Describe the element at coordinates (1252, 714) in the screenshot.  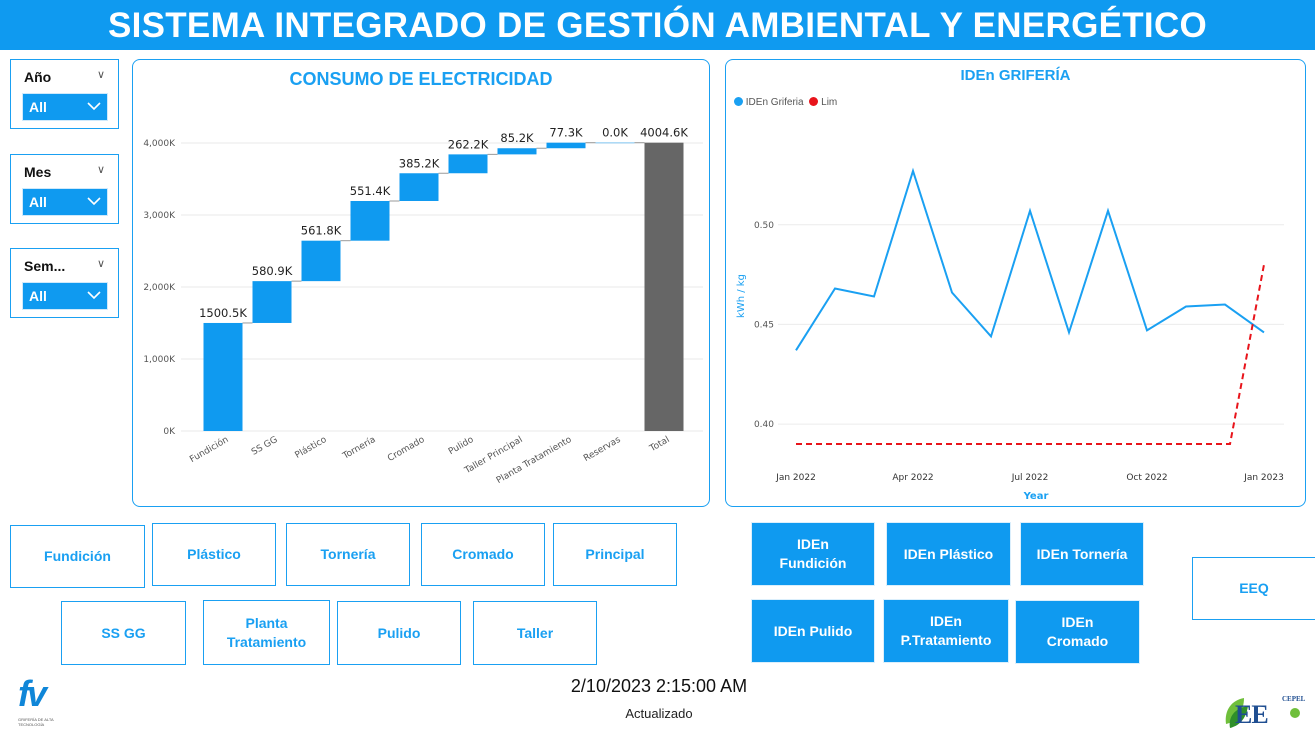
I see `partner-logo-mark: EE` at that location.